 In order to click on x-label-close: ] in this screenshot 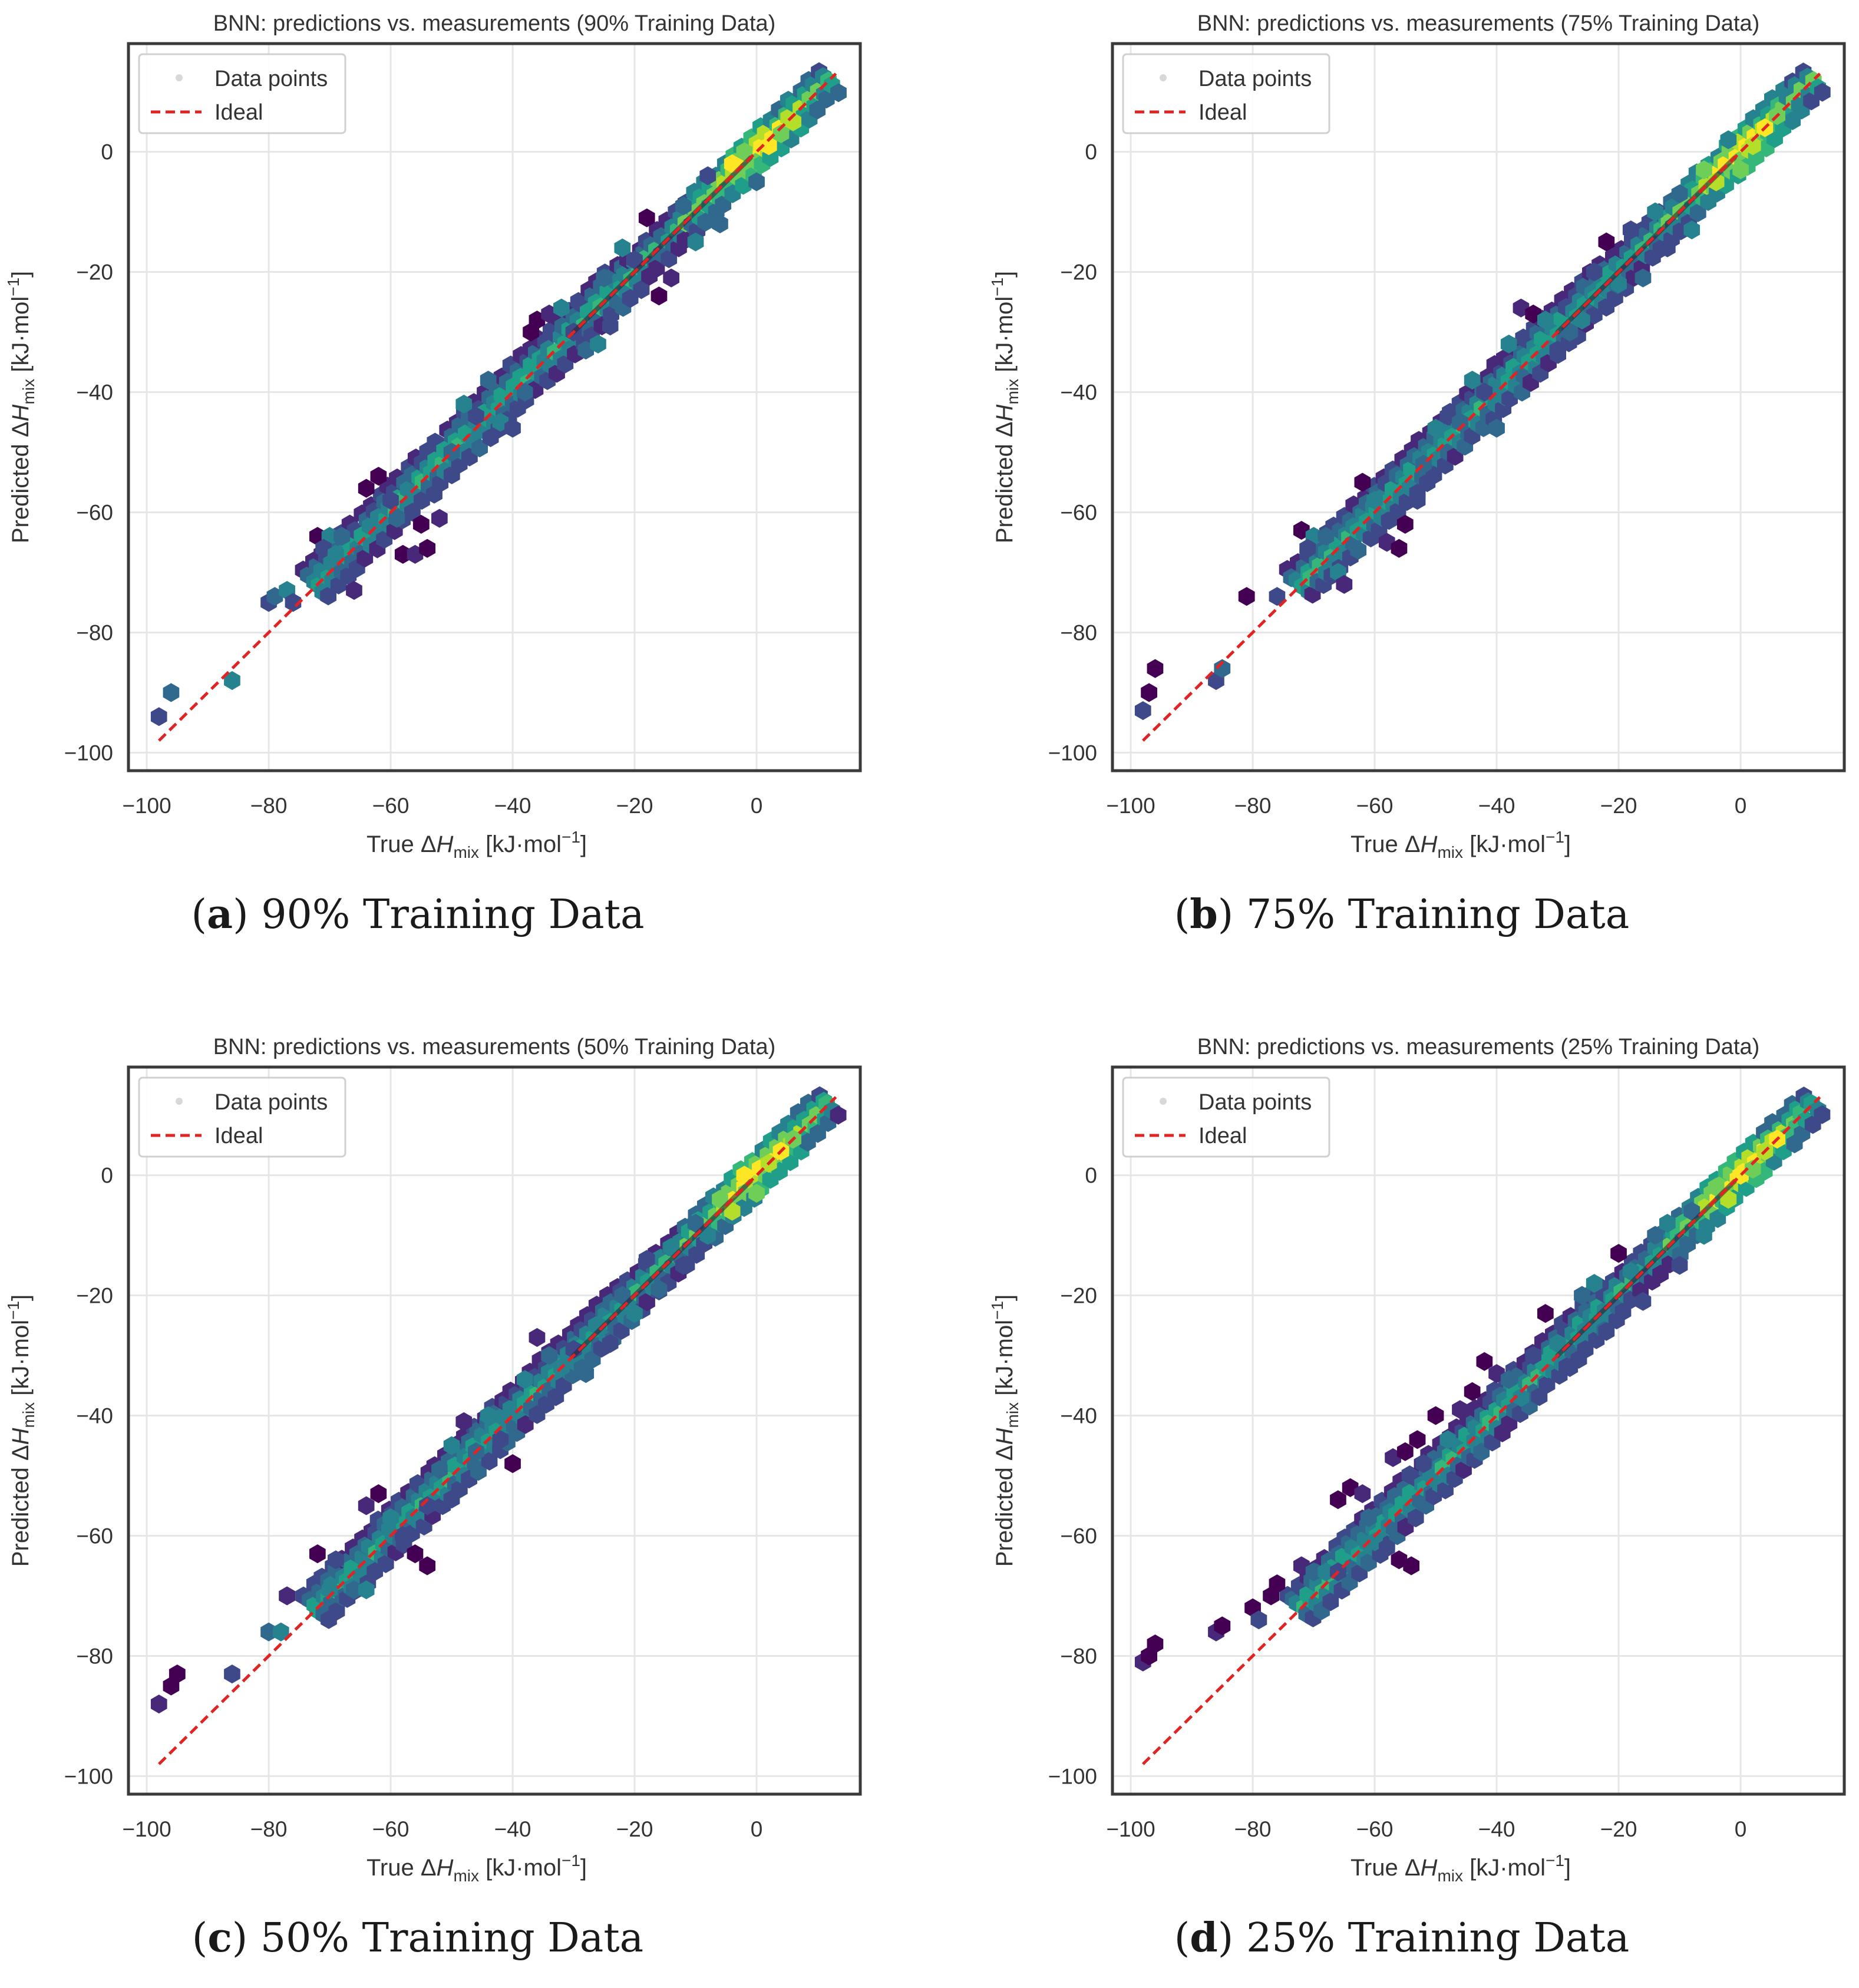, I will do `click(583, 844)`.